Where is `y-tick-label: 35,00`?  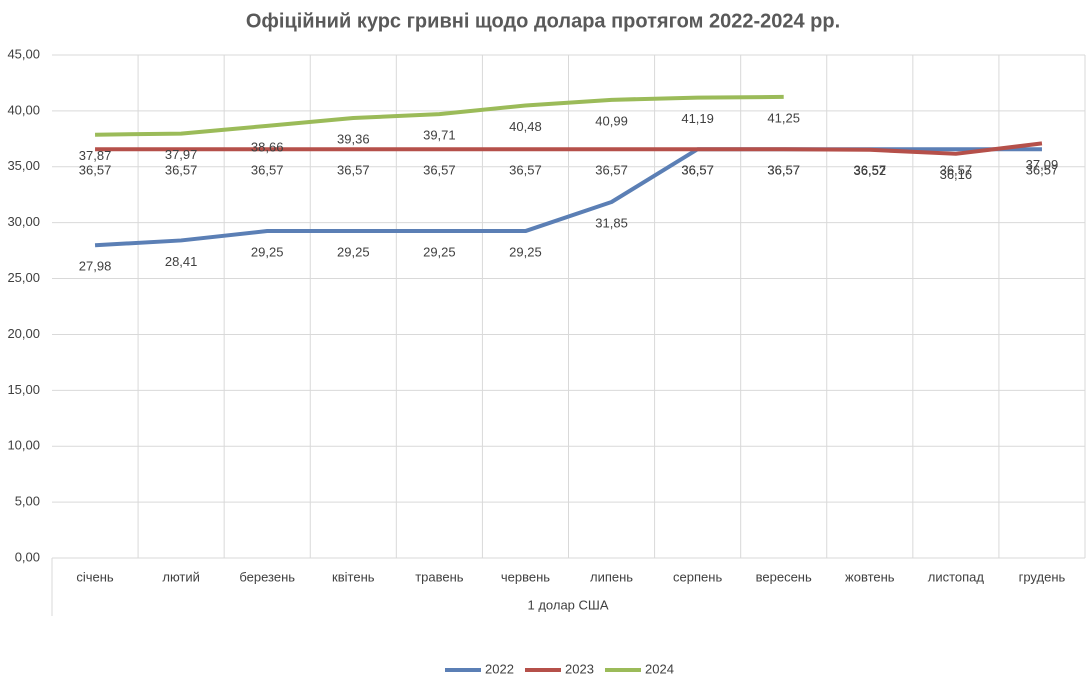 y-tick-label: 35,00 is located at coordinates (23, 165).